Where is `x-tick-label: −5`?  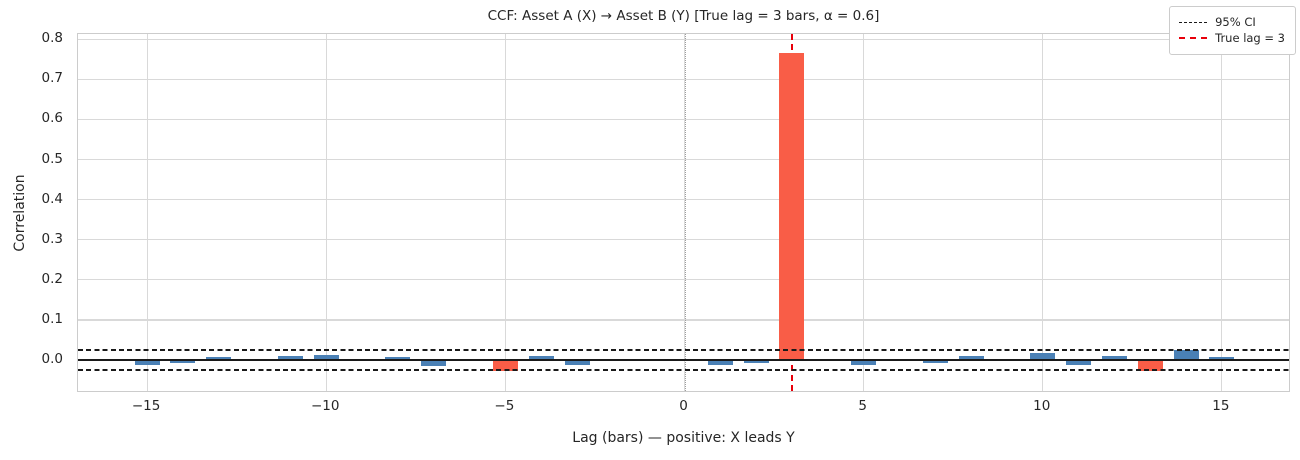
x-tick-label: −5 is located at coordinates (504, 406).